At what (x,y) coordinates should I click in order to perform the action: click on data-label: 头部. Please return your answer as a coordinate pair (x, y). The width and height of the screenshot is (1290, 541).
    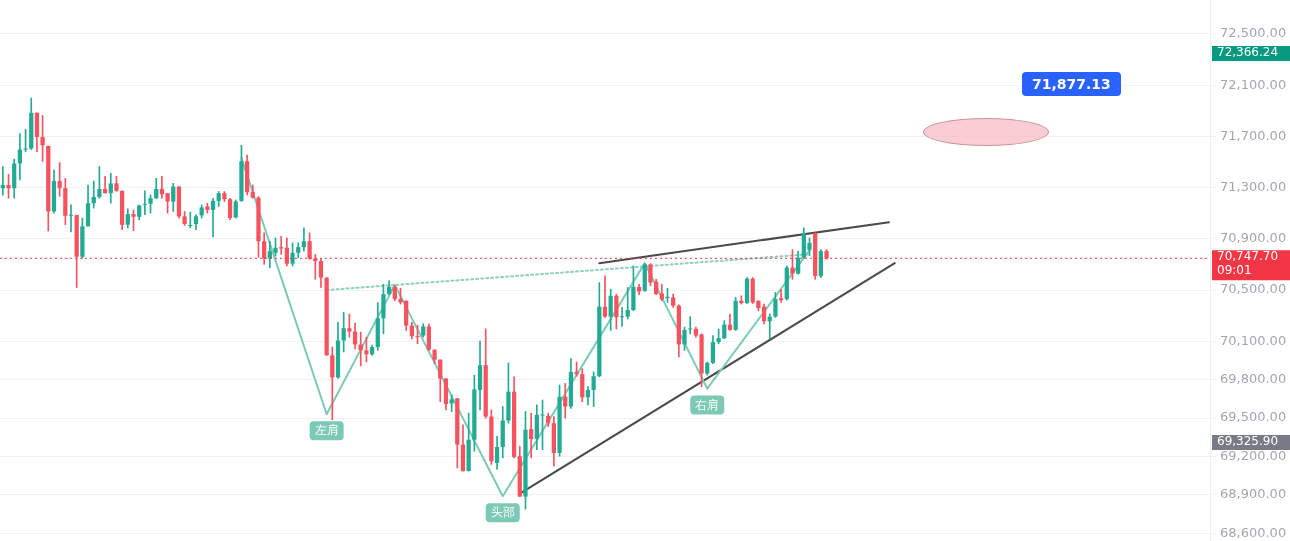
    Looking at the image, I should click on (502, 512).